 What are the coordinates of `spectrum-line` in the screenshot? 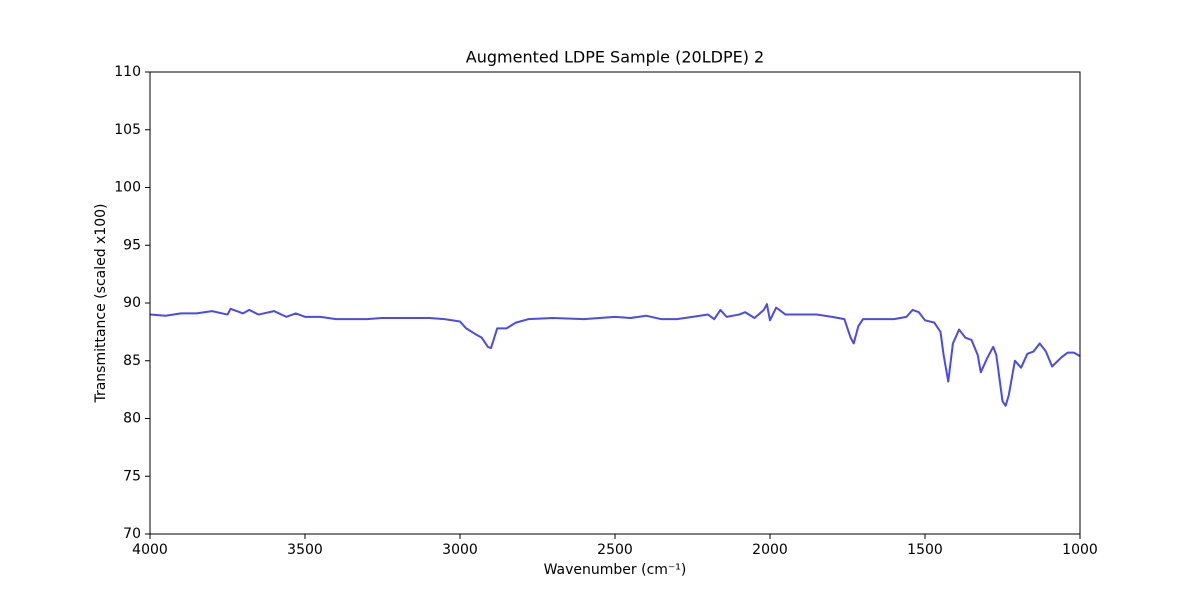 It's located at (615, 355).